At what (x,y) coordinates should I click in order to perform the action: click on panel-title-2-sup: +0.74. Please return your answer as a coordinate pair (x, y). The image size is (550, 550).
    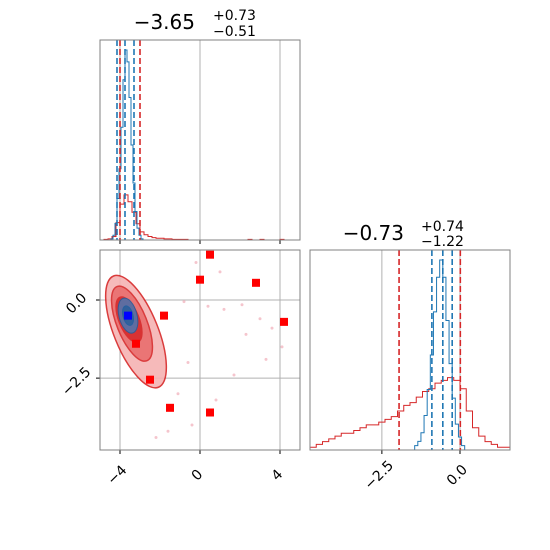
    Looking at the image, I should click on (442, 227).